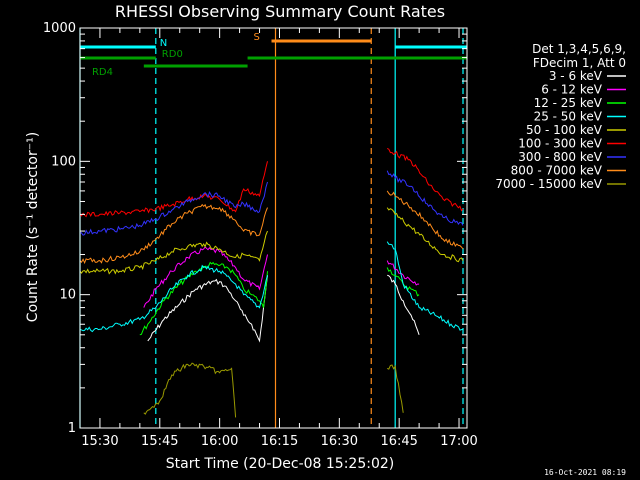 This screenshot has width=640, height=480. I want to click on x-axis-label: Start Time (20-Dec-08 15:25:02), so click(280, 464).